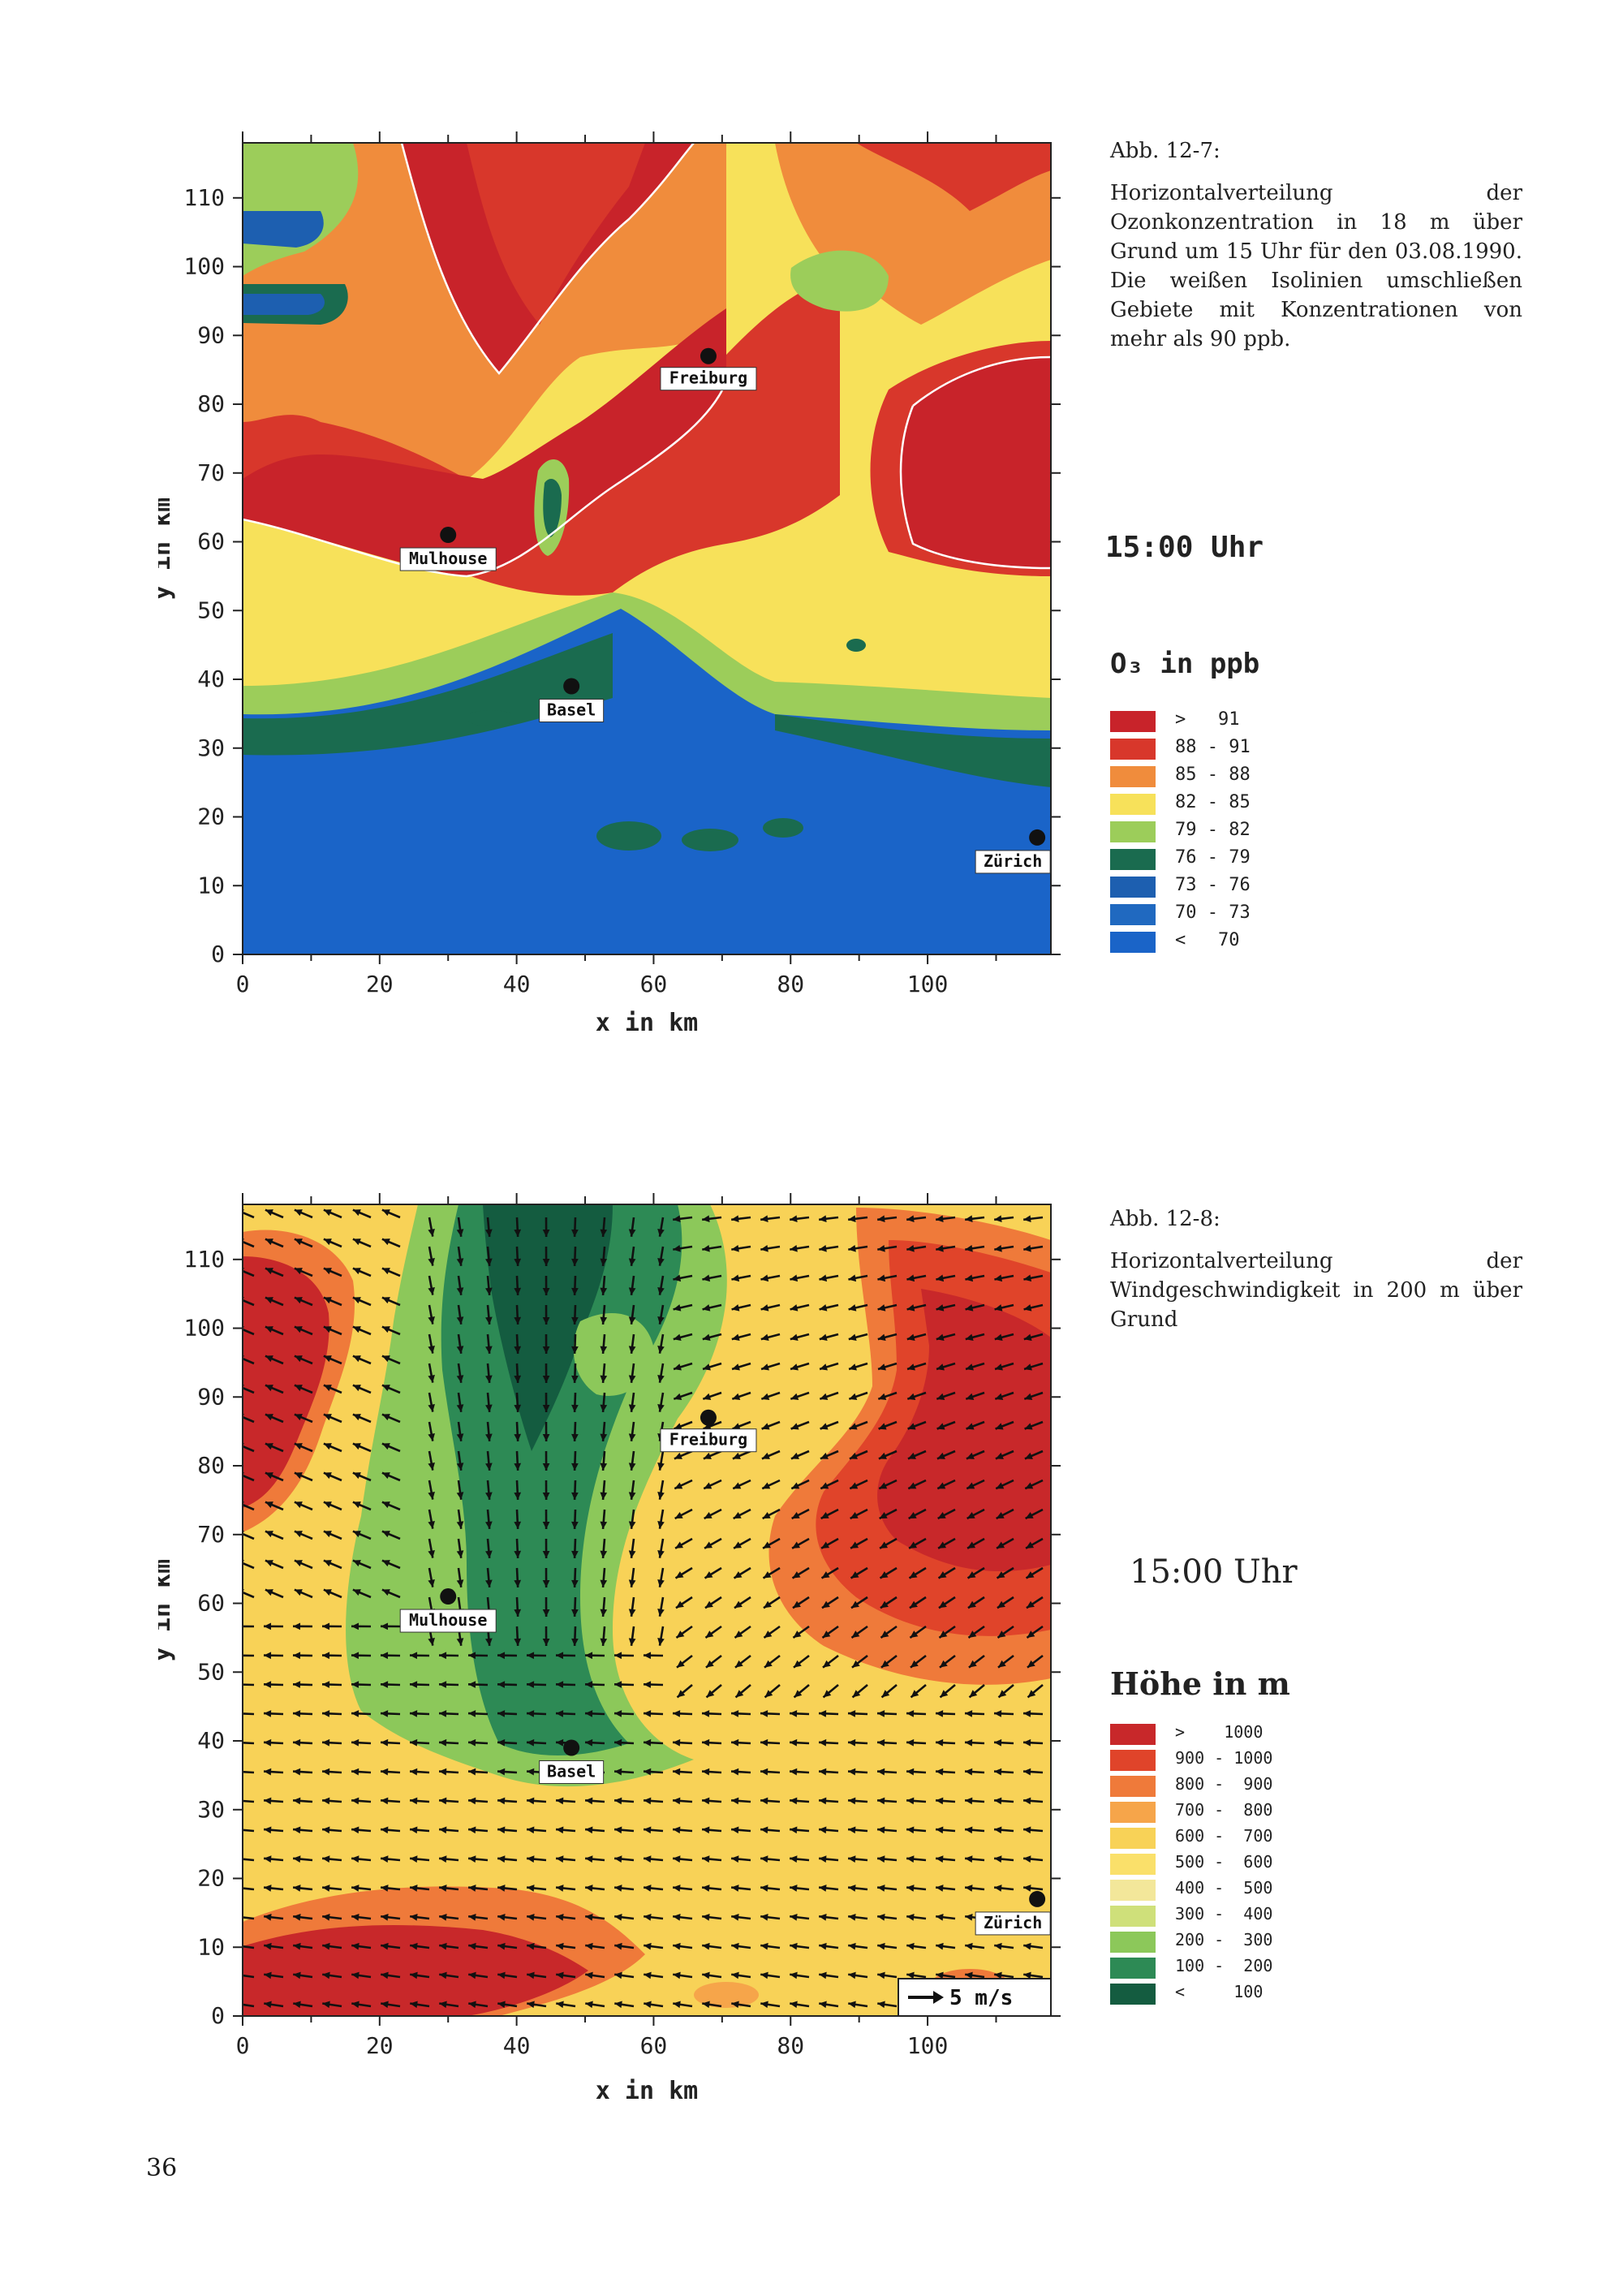 The height and width of the screenshot is (2296, 1623). I want to click on city-label: Mulhouse, so click(448, 1620).